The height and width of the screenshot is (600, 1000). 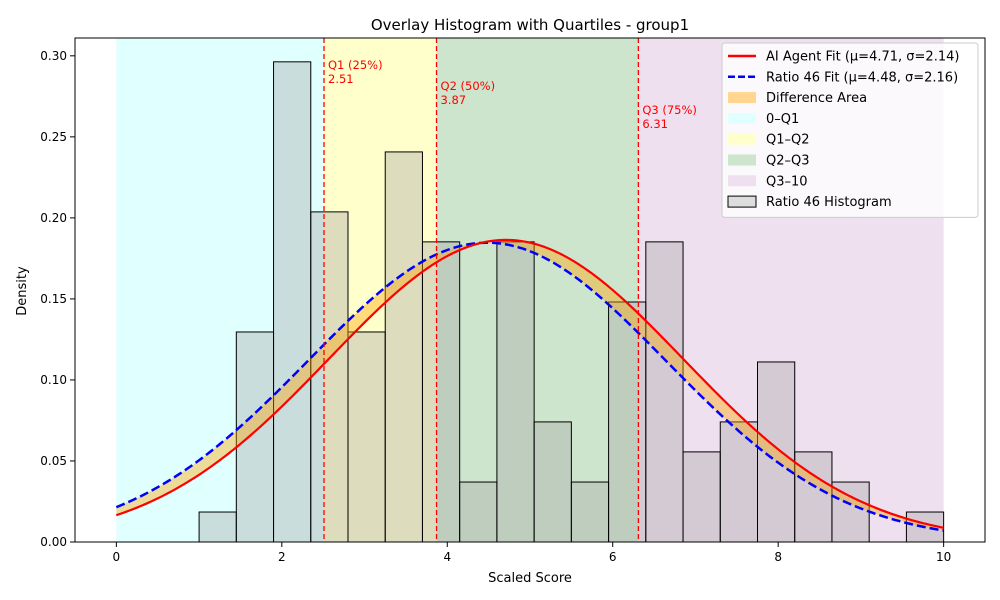 I want to click on legend-label: AI Agent Fit (μ=4.71, σ=2.14), so click(x=862, y=57).